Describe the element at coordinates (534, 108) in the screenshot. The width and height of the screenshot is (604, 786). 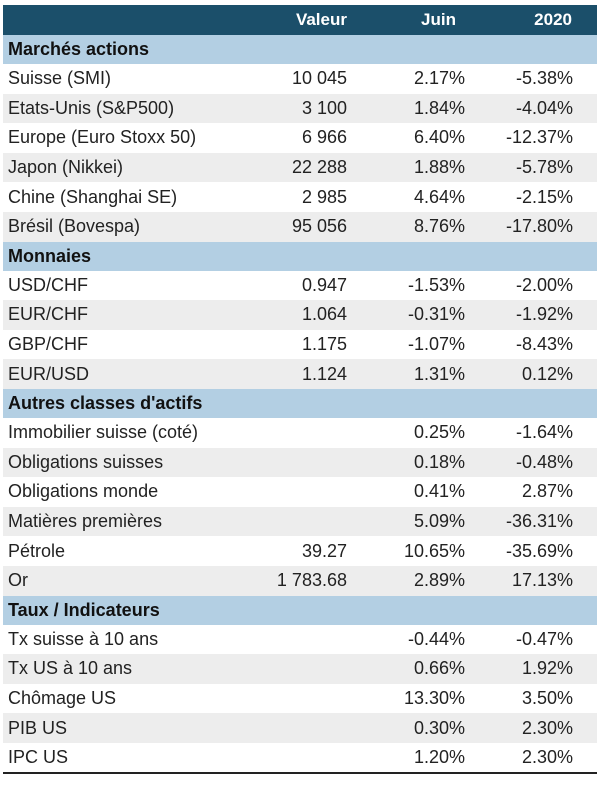
I see `row-year: -4.04%` at that location.